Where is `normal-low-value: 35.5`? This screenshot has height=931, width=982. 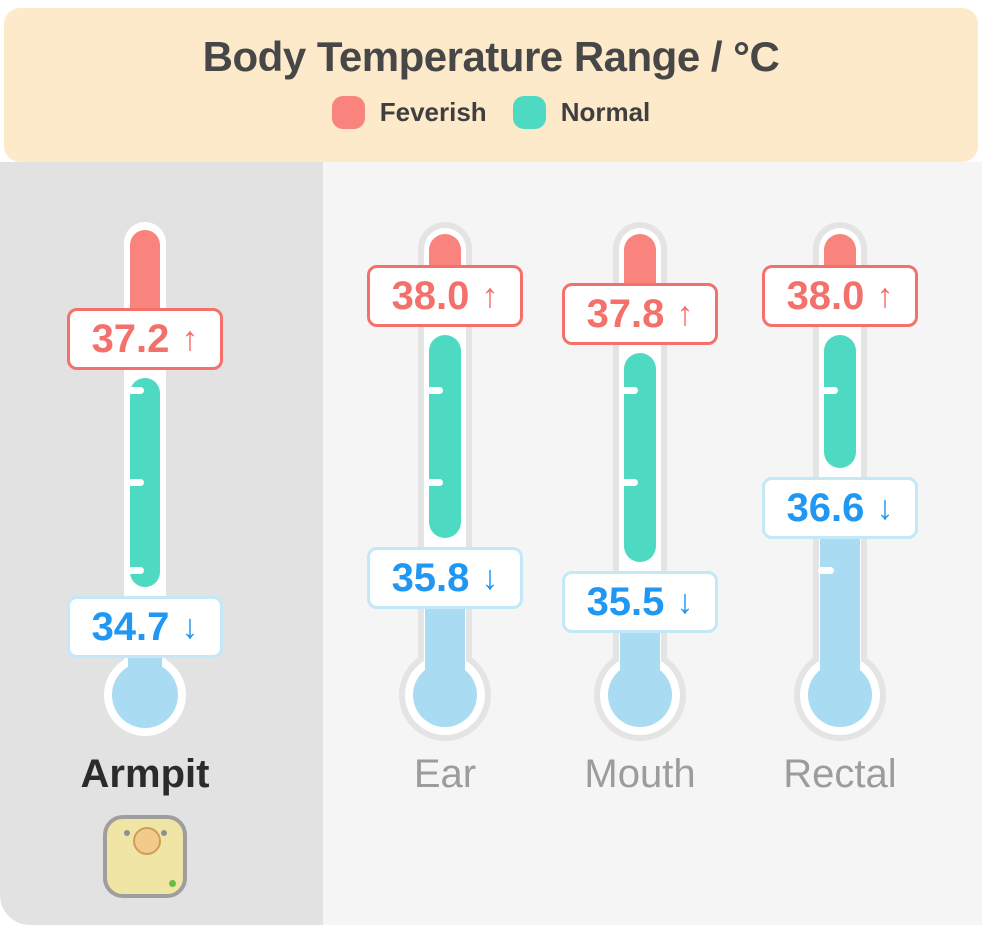 normal-low-value: 35.5 is located at coordinates (625, 602).